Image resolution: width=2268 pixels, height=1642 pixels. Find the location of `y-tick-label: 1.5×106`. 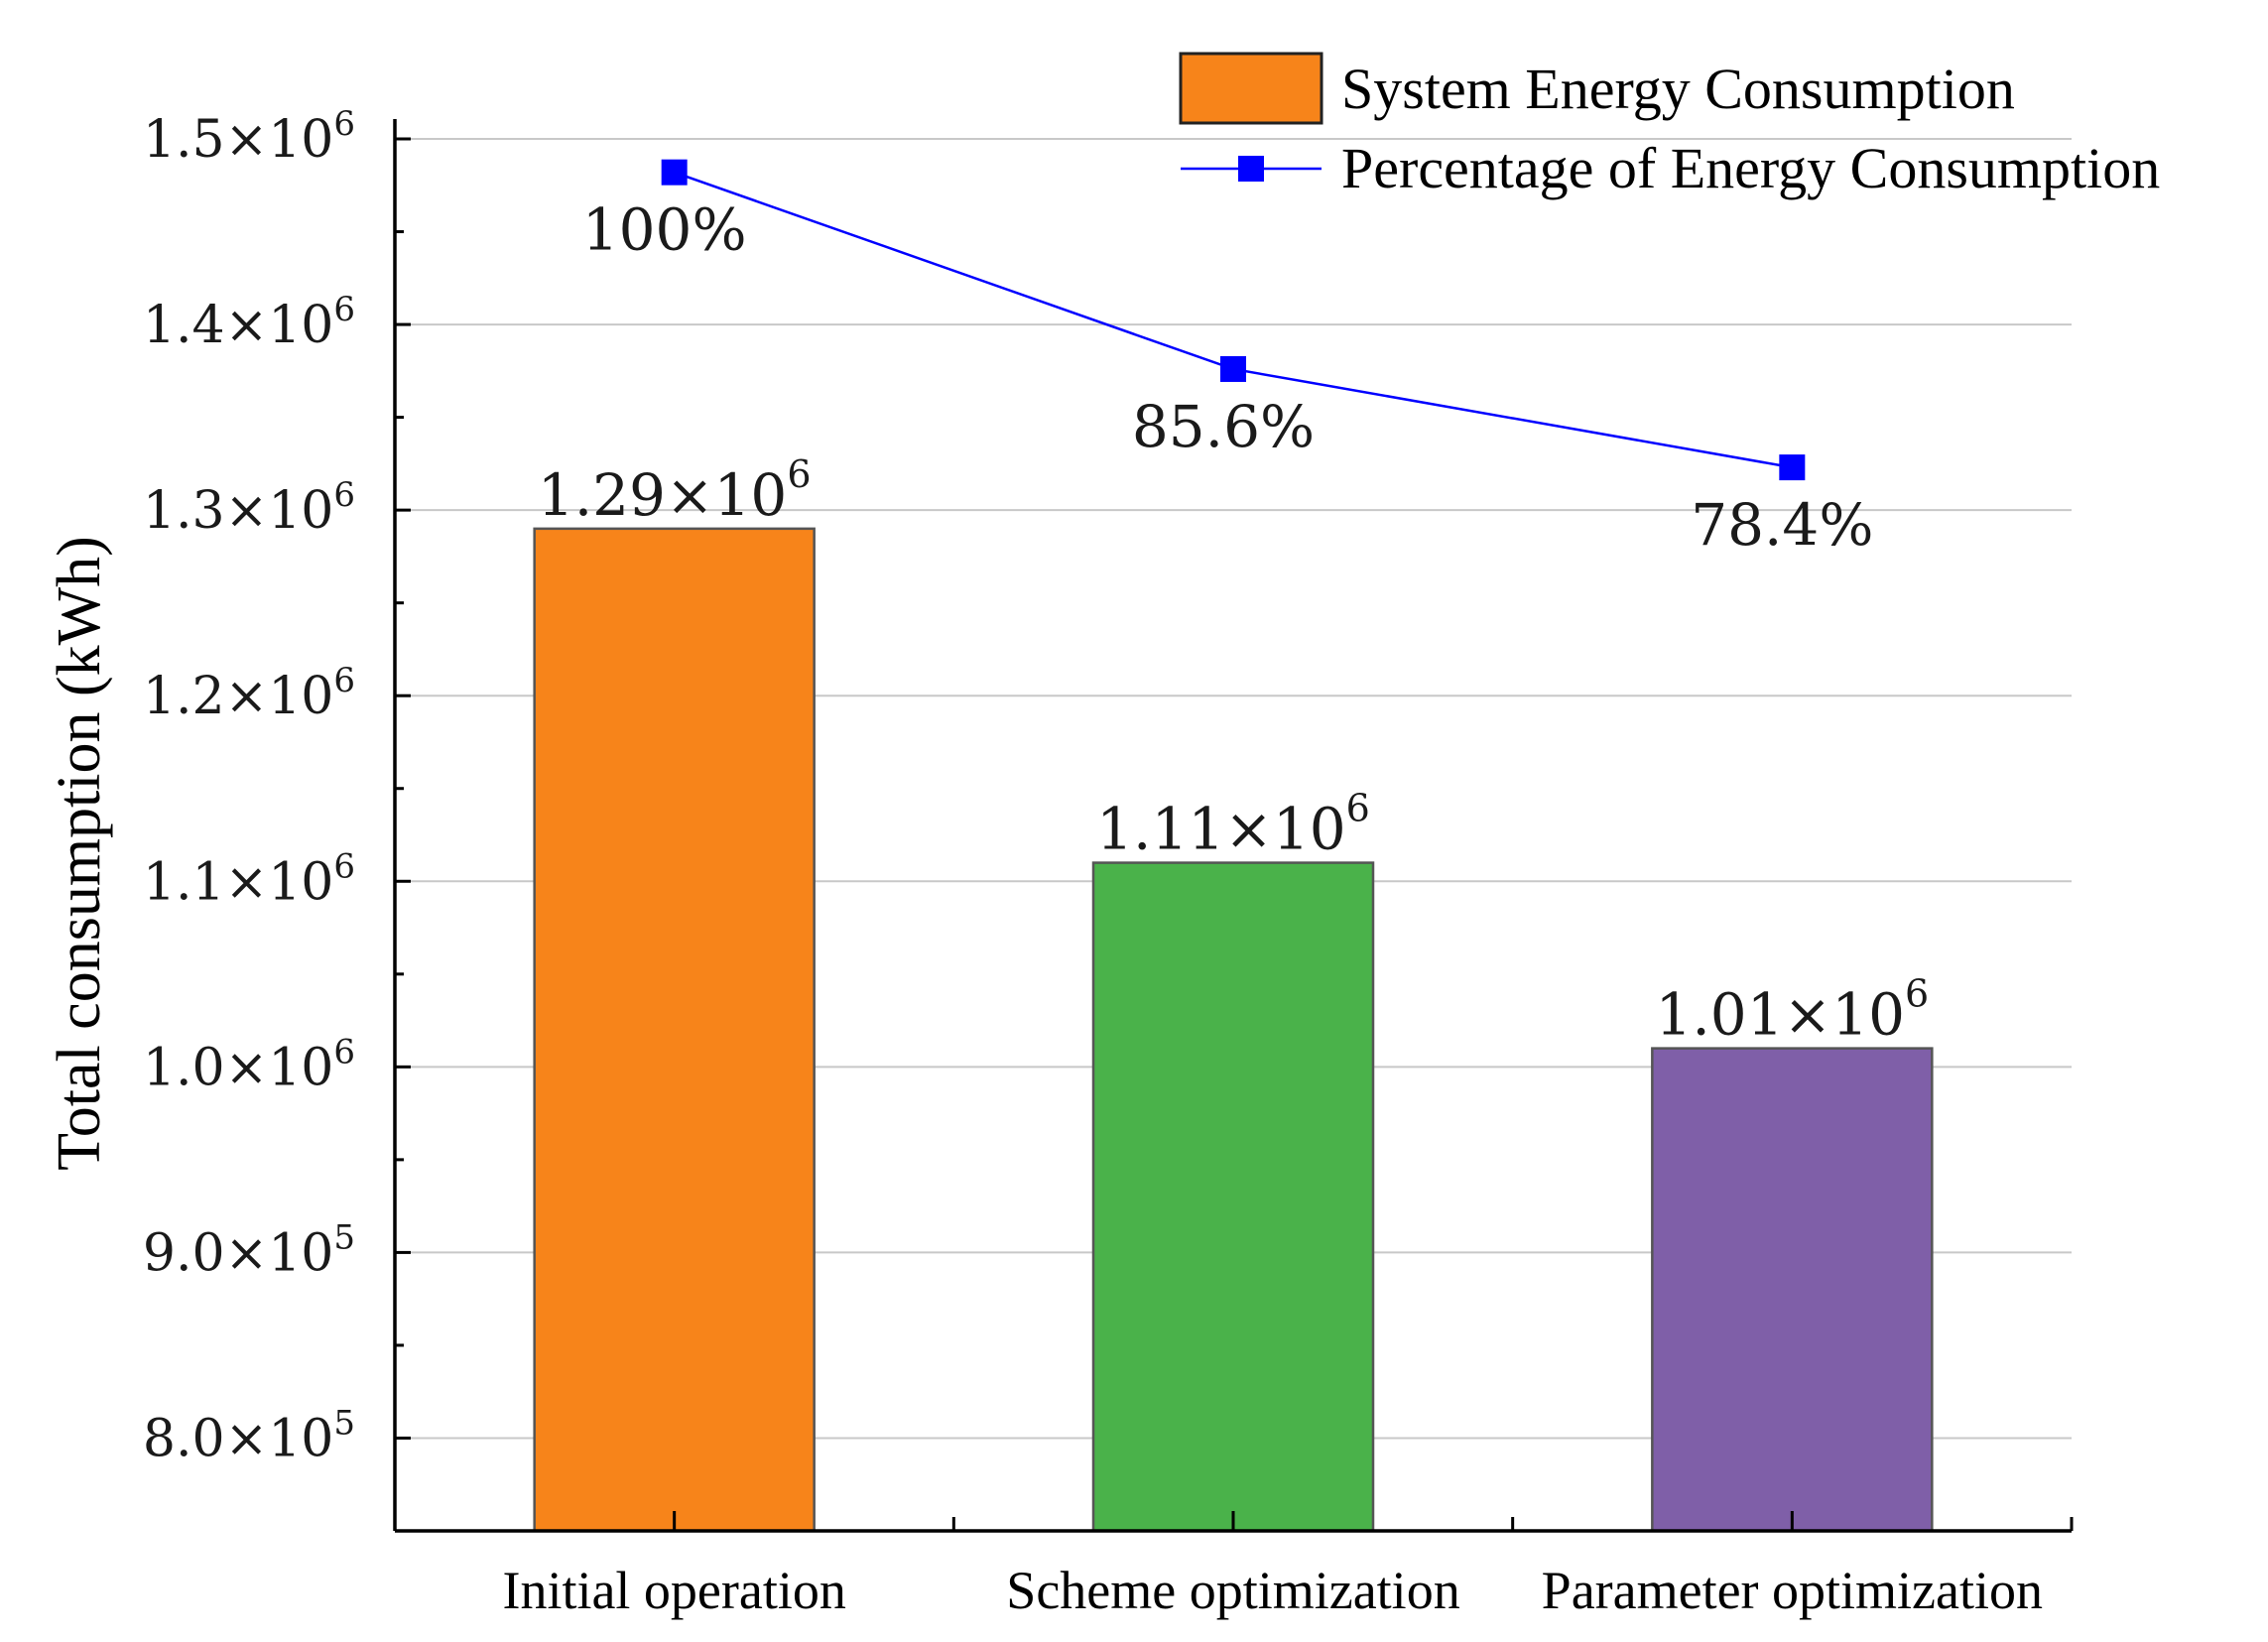

y-tick-label: 1.5×106 is located at coordinates (249, 137).